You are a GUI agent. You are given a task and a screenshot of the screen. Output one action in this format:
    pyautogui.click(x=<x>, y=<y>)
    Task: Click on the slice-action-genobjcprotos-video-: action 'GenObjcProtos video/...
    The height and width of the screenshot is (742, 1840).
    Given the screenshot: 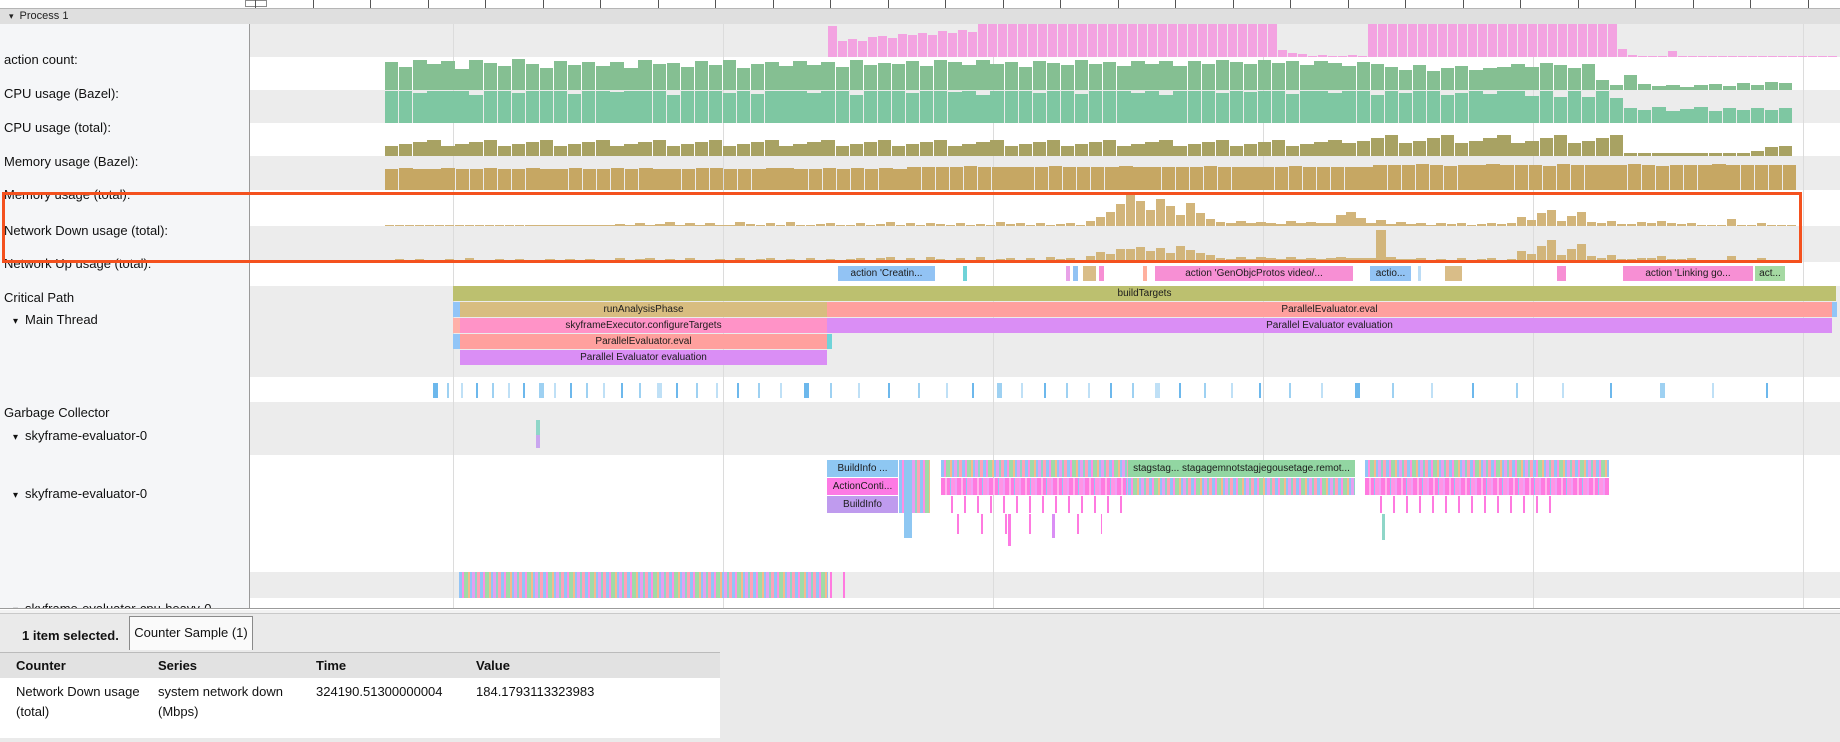 What is the action you would take?
    pyautogui.click(x=1254, y=273)
    